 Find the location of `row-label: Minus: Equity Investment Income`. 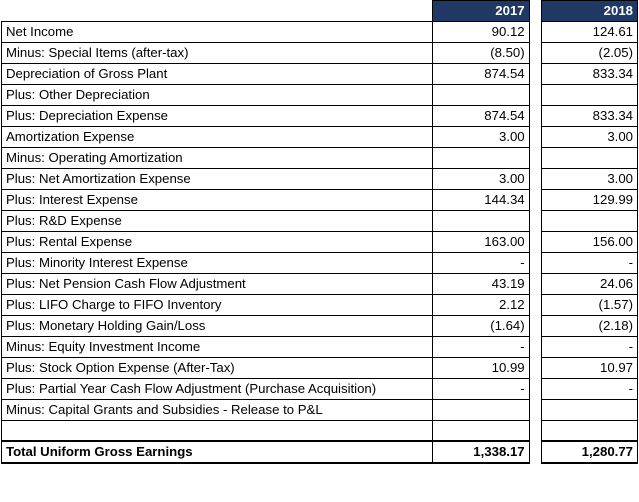

row-label: Minus: Equity Investment Income is located at coordinates (217, 347).